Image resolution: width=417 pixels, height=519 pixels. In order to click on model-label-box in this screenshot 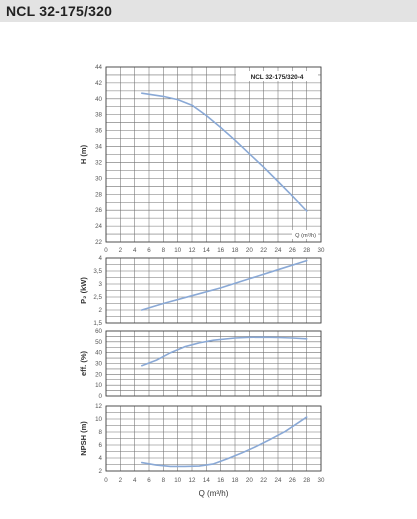, I will do `click(277, 76)`.